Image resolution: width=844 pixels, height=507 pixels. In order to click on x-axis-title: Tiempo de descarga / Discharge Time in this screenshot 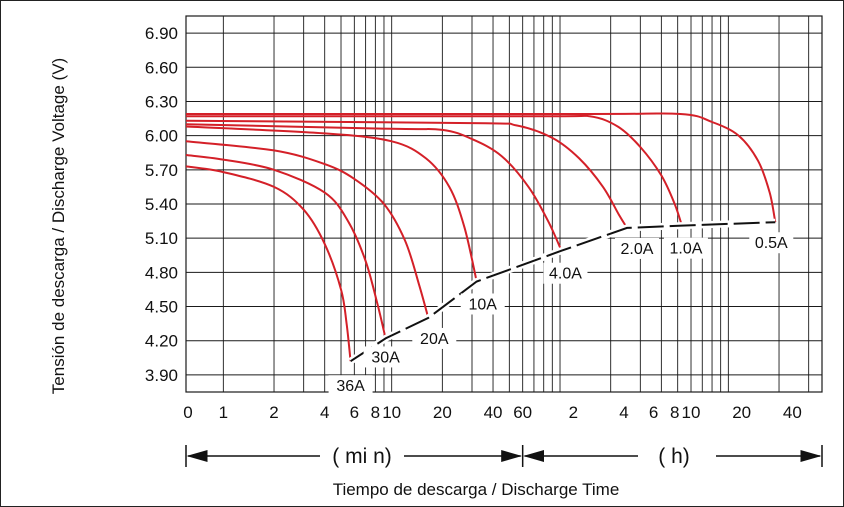, I will do `click(476, 489)`.